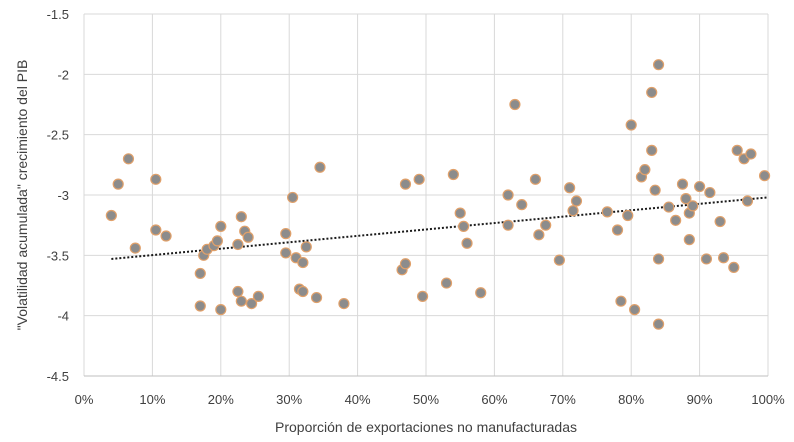  Describe the element at coordinates (63, 195) in the screenshot. I see `y-tick-label: -3` at that location.